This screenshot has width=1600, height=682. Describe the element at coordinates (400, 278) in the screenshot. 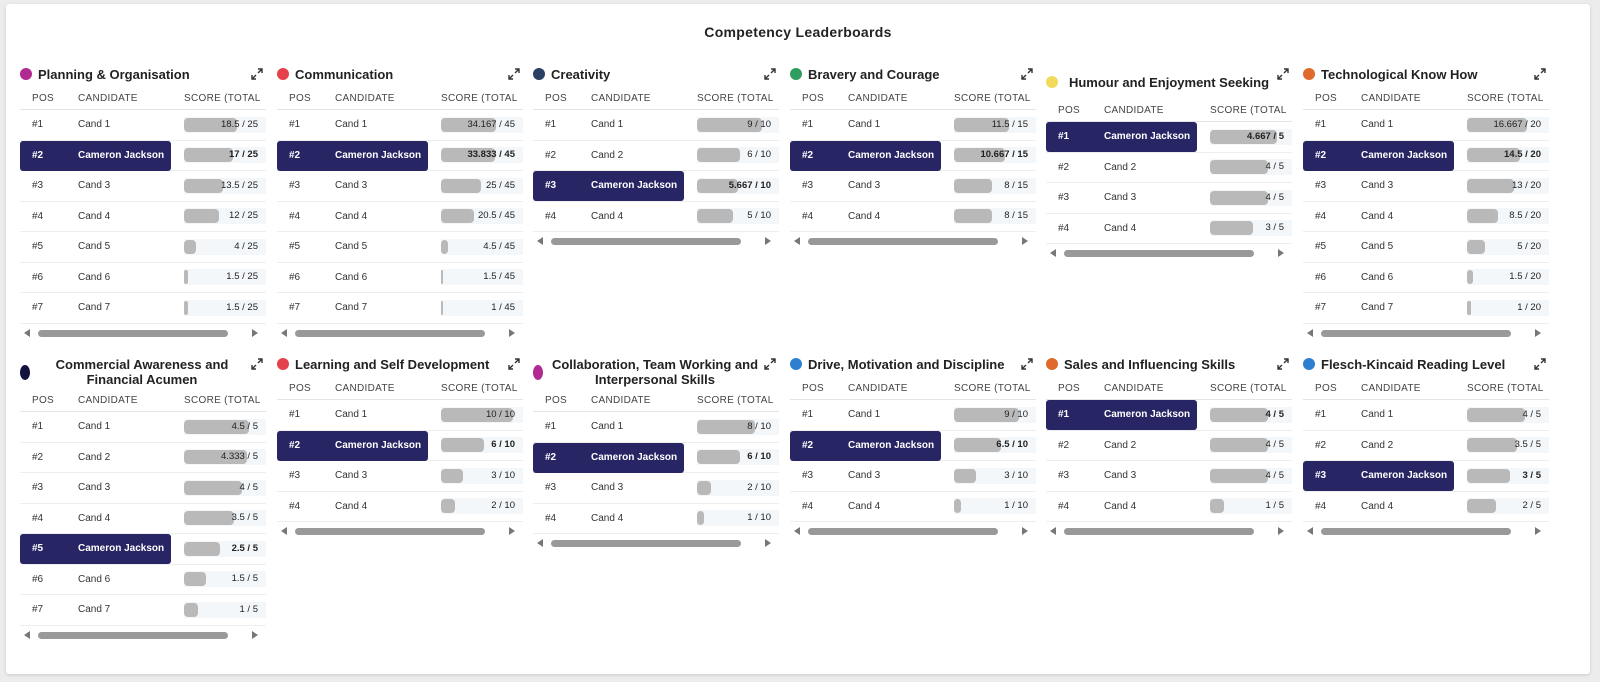

I see `table-row: #6 Cand 6 1.5 / 45` at that location.